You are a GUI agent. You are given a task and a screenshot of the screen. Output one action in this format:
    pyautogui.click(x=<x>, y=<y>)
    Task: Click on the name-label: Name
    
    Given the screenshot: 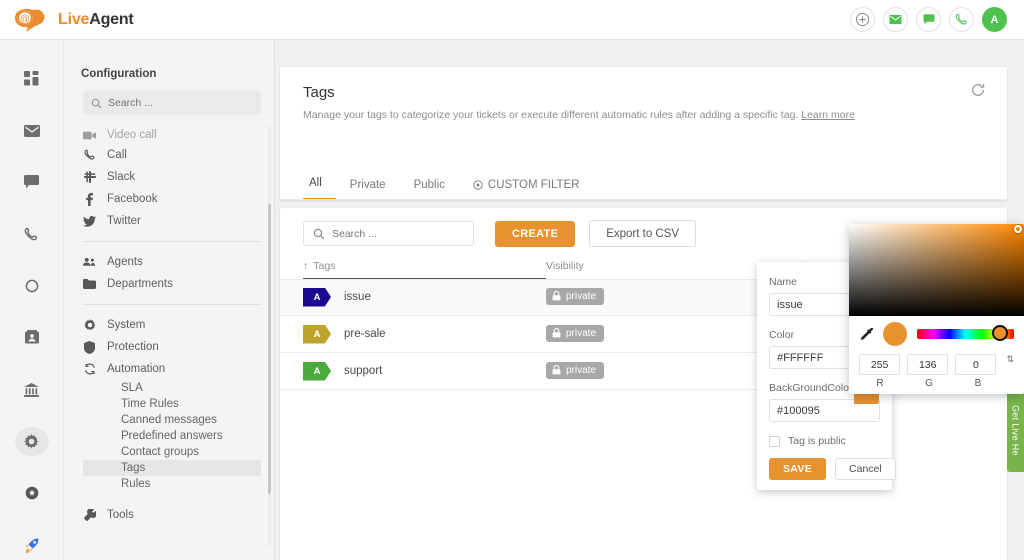 What is the action you would take?
    pyautogui.click(x=783, y=282)
    